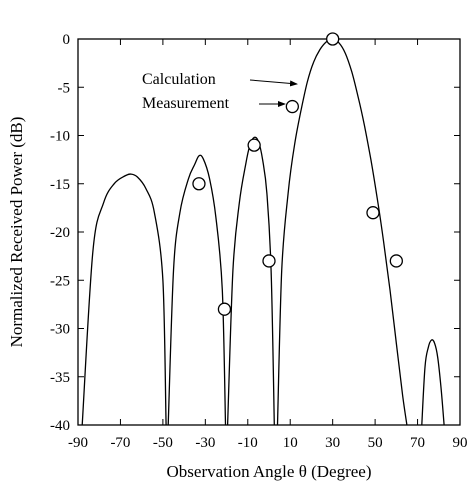 The width and height of the screenshot is (474, 489). I want to click on measurement-annotation: Measurement, so click(186, 103).